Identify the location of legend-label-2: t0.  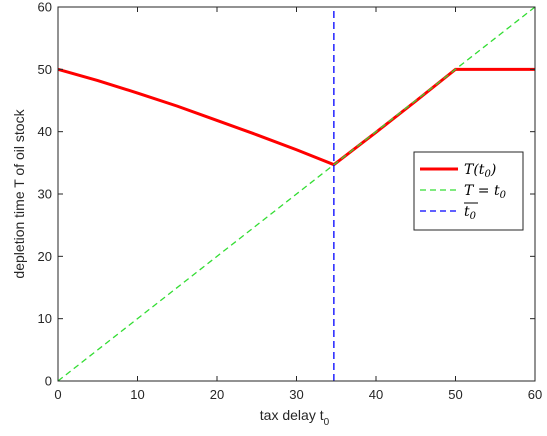
(470, 213).